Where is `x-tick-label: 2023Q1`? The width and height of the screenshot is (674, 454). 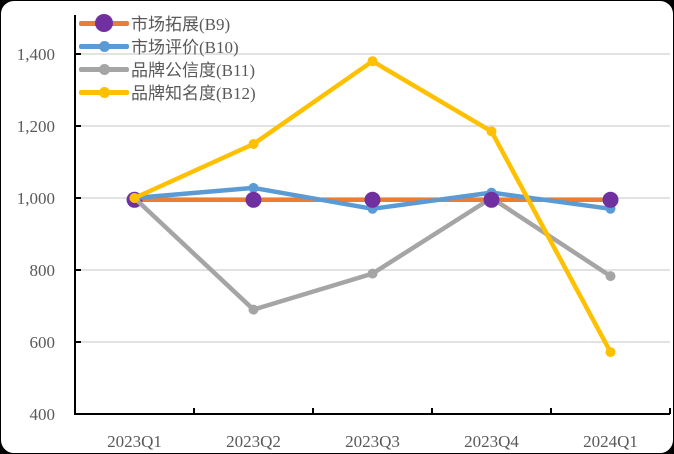 x-tick-label: 2023Q1 is located at coordinates (134, 441).